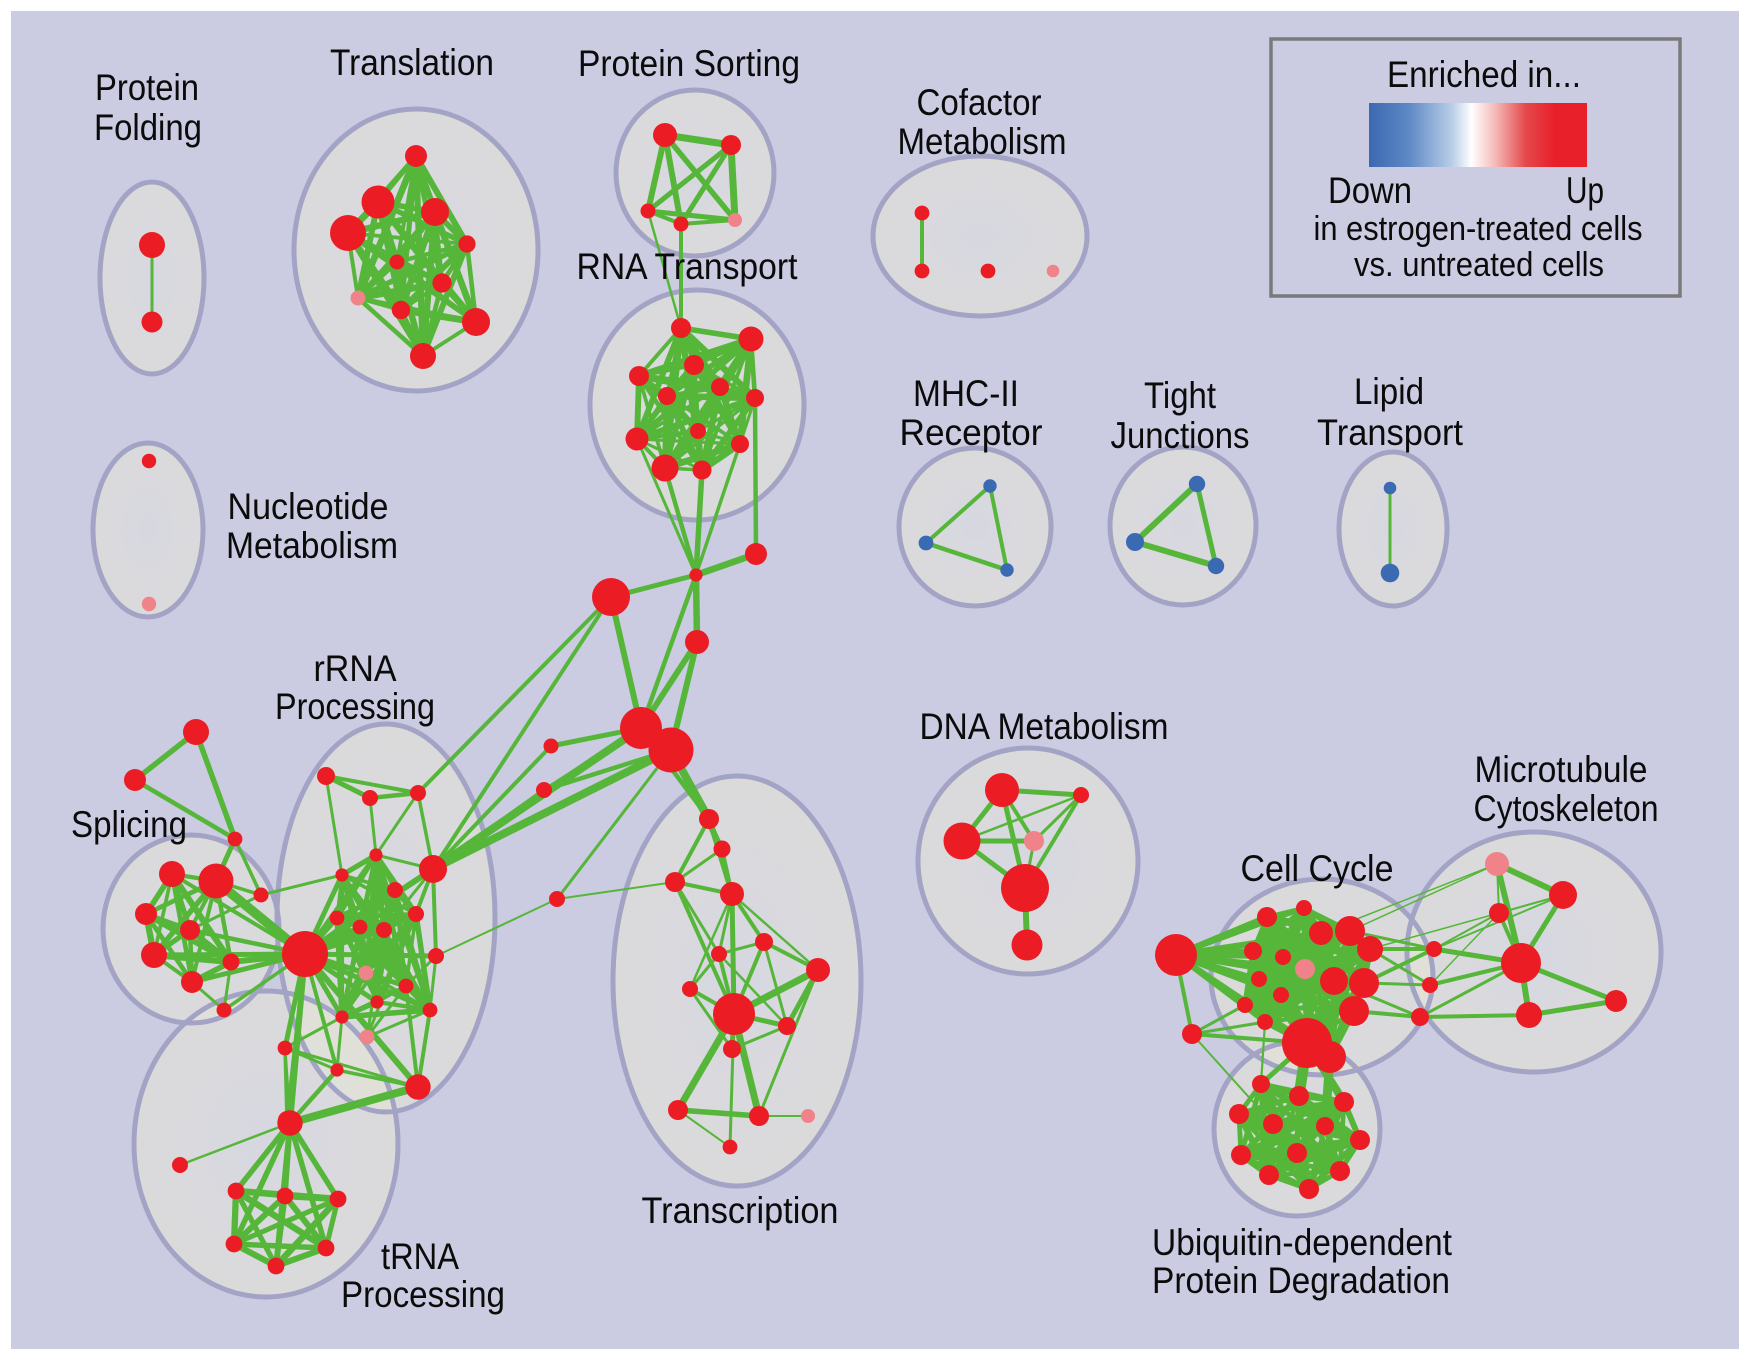 The height and width of the screenshot is (1365, 1750). What do you see at coordinates (966, 393) in the screenshot?
I see `svg-text: MHC-II` at bounding box center [966, 393].